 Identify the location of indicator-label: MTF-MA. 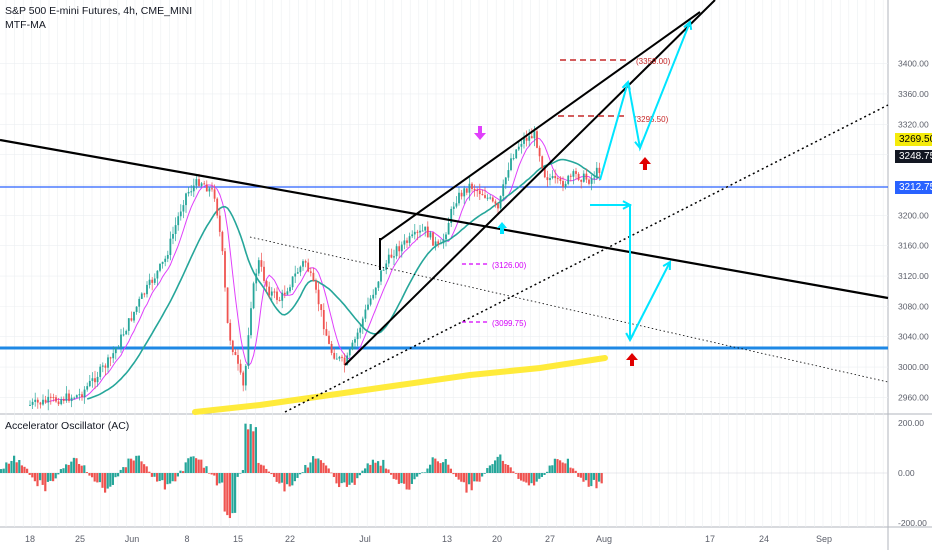
(25, 25).